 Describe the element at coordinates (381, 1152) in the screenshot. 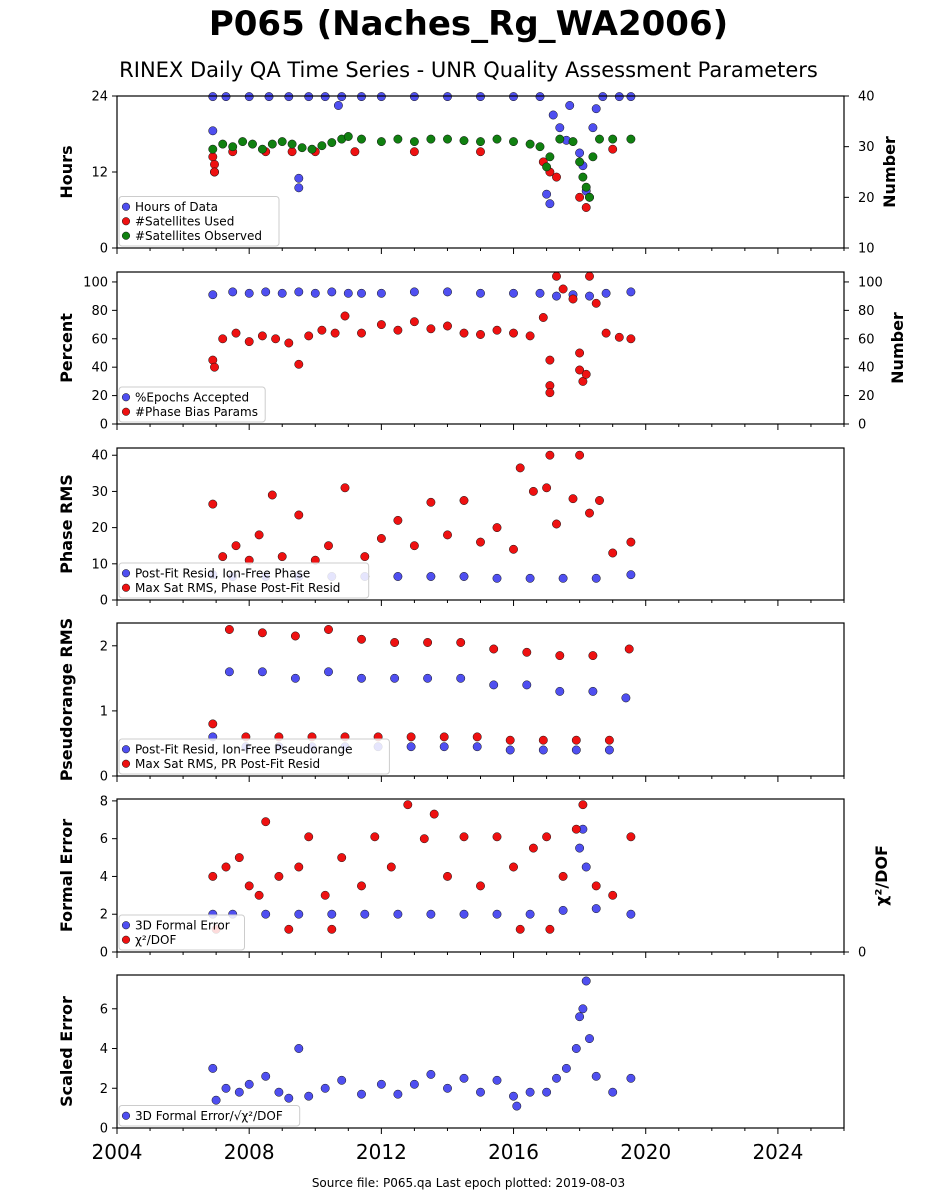

I see `x-tick-label: 2012` at that location.